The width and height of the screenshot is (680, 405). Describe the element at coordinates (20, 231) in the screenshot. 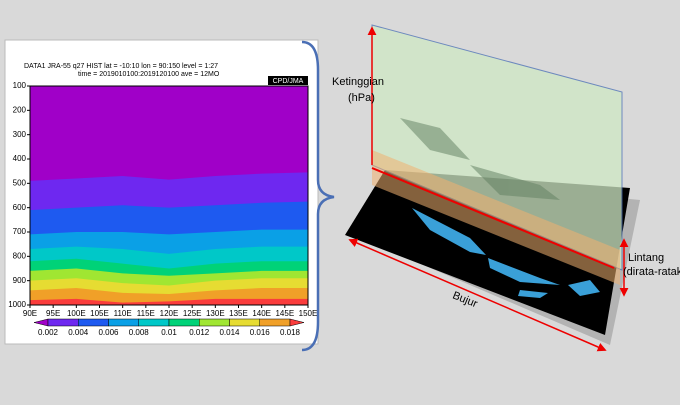

I see `y-tick-label: 700` at that location.